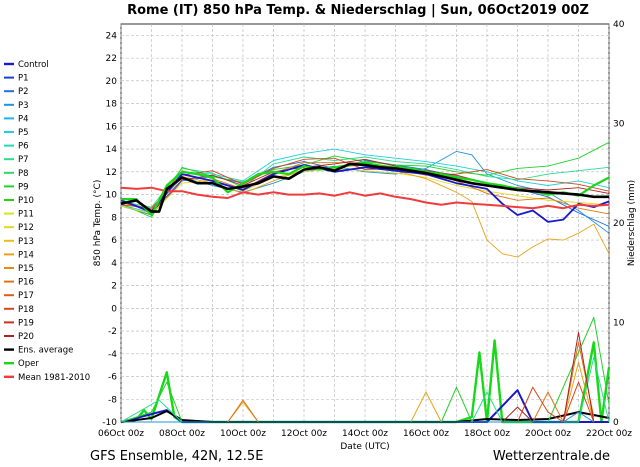 The width and height of the screenshot is (640, 467). I want to click on x-tick-label: 20Oct 00z, so click(548, 434).